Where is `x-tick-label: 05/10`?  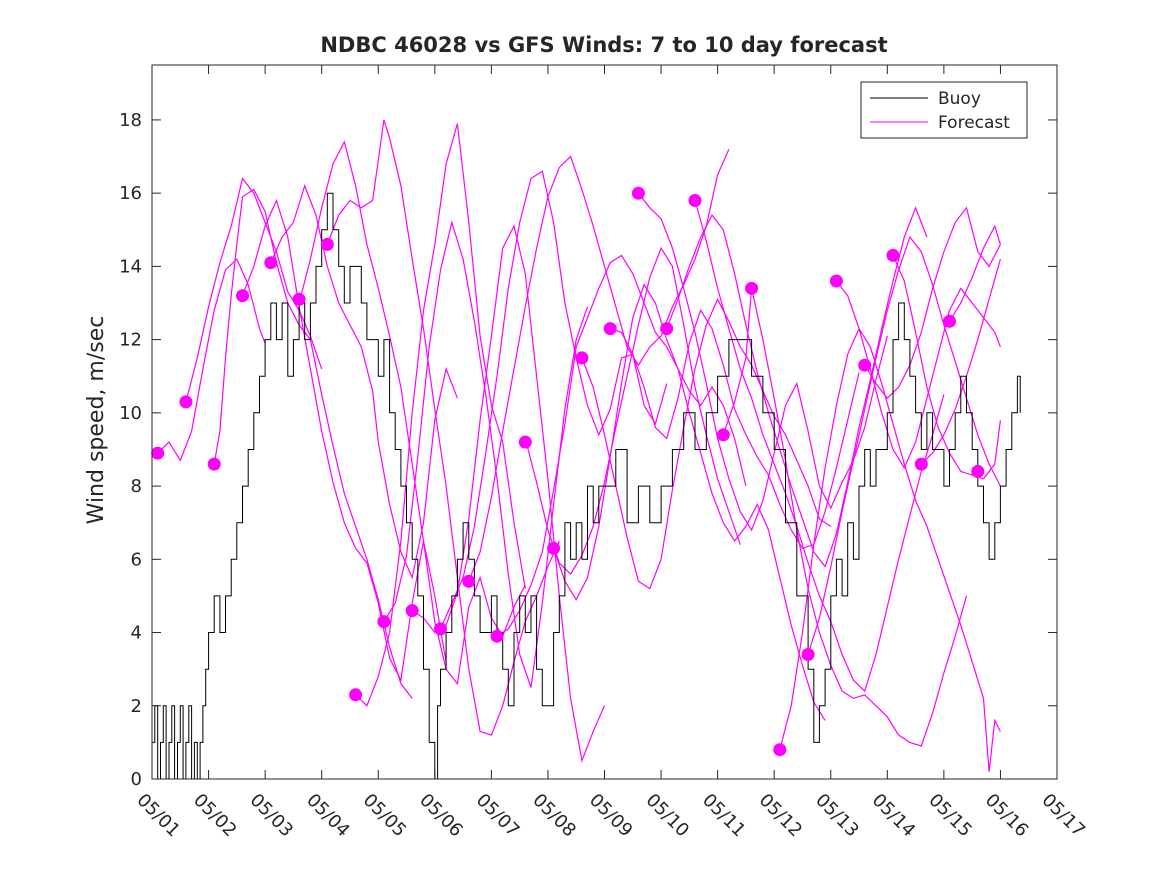
x-tick-label: 05/10 is located at coordinates (668, 816).